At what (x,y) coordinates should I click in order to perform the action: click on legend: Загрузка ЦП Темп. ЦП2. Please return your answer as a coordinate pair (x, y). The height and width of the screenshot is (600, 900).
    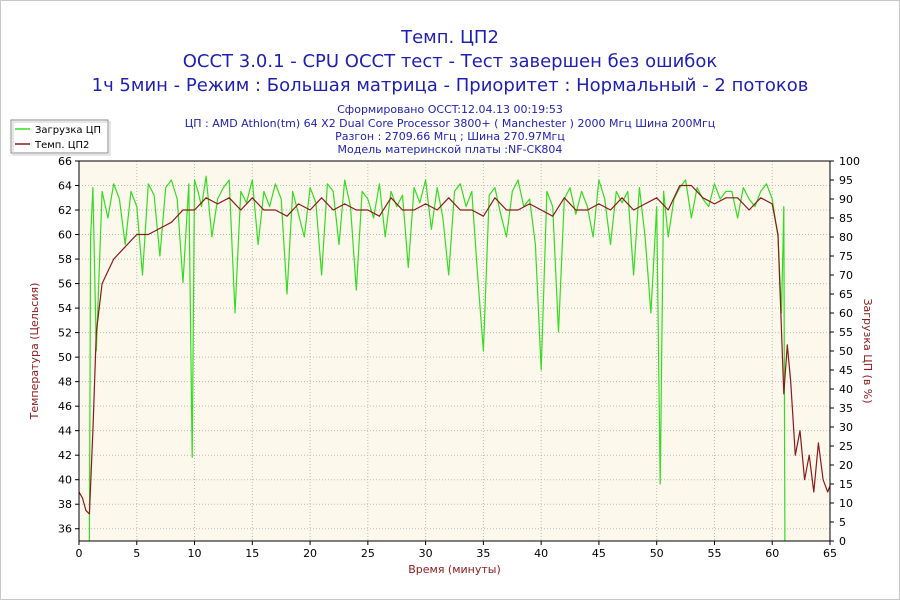
    Looking at the image, I should click on (60, 137).